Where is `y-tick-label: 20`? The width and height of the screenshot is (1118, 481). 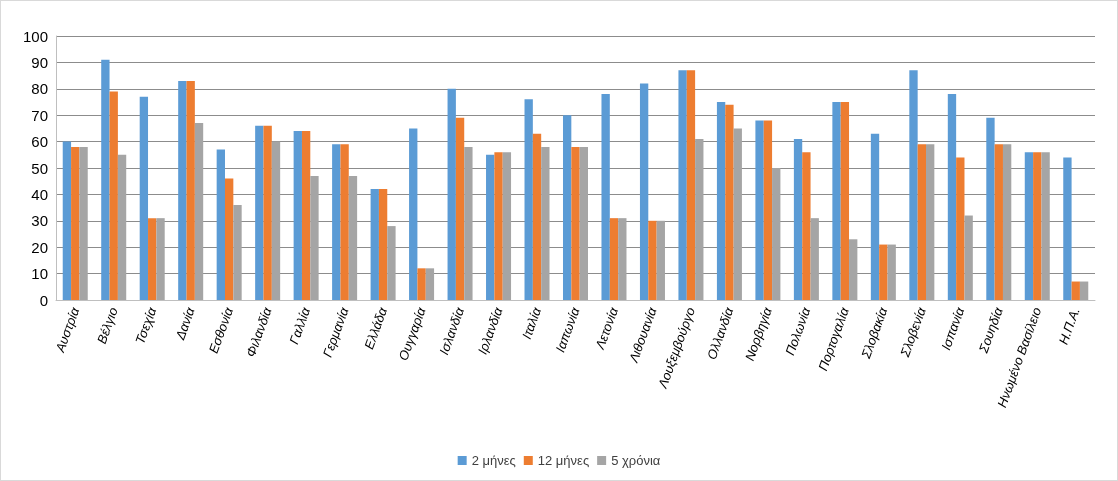
y-tick-label: 20 is located at coordinates (39, 247).